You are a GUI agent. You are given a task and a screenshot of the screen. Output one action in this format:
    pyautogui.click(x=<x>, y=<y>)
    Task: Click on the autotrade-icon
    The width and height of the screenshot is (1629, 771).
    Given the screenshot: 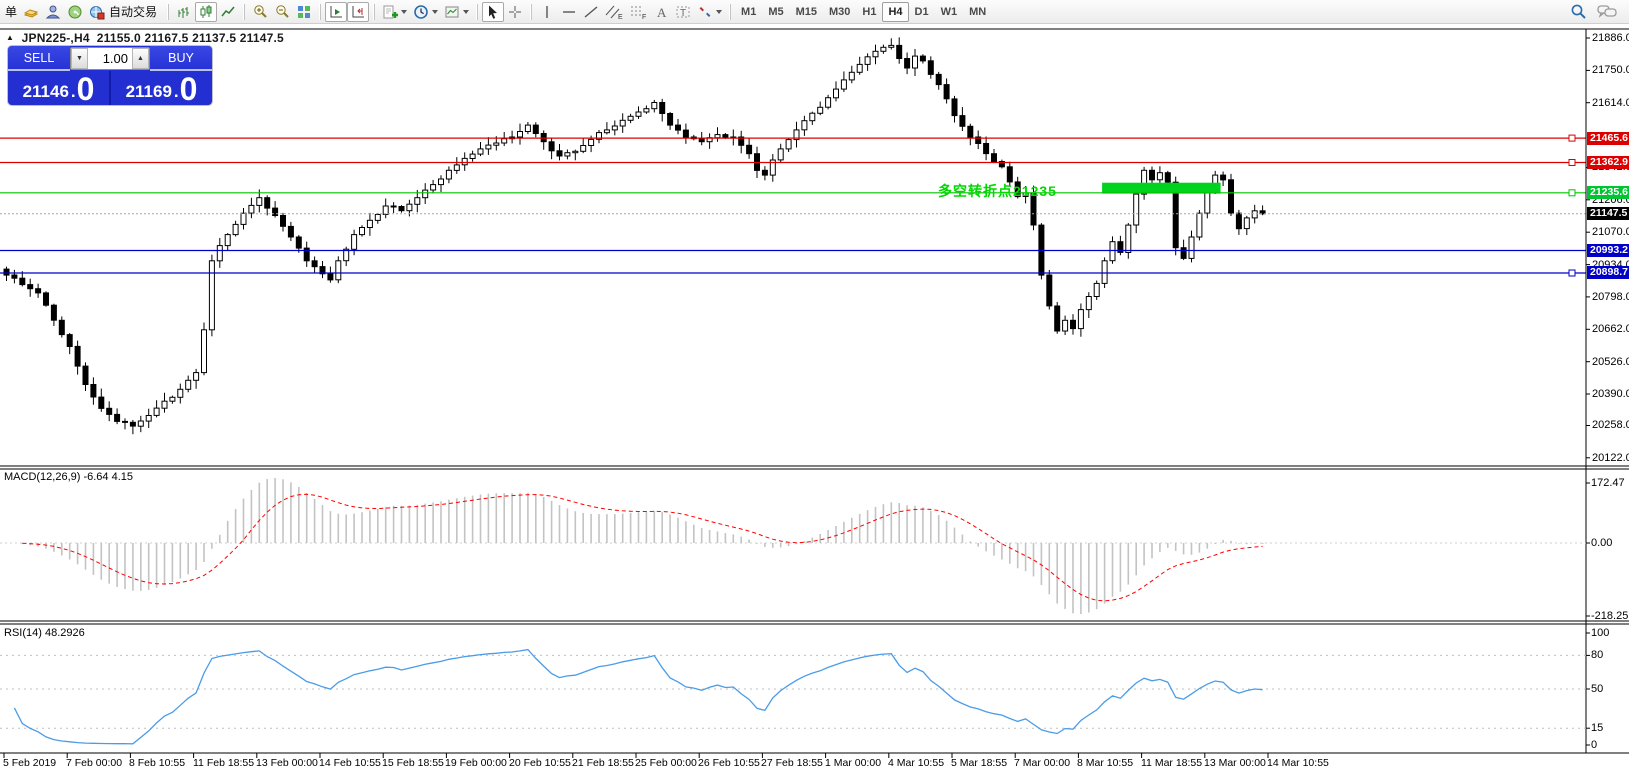 What is the action you would take?
    pyautogui.click(x=97, y=12)
    